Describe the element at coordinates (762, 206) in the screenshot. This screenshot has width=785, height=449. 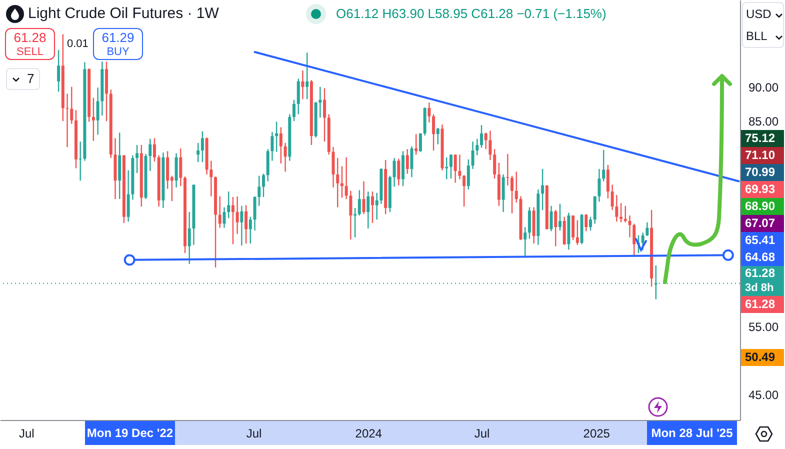
I see `text: 68.90` at that location.